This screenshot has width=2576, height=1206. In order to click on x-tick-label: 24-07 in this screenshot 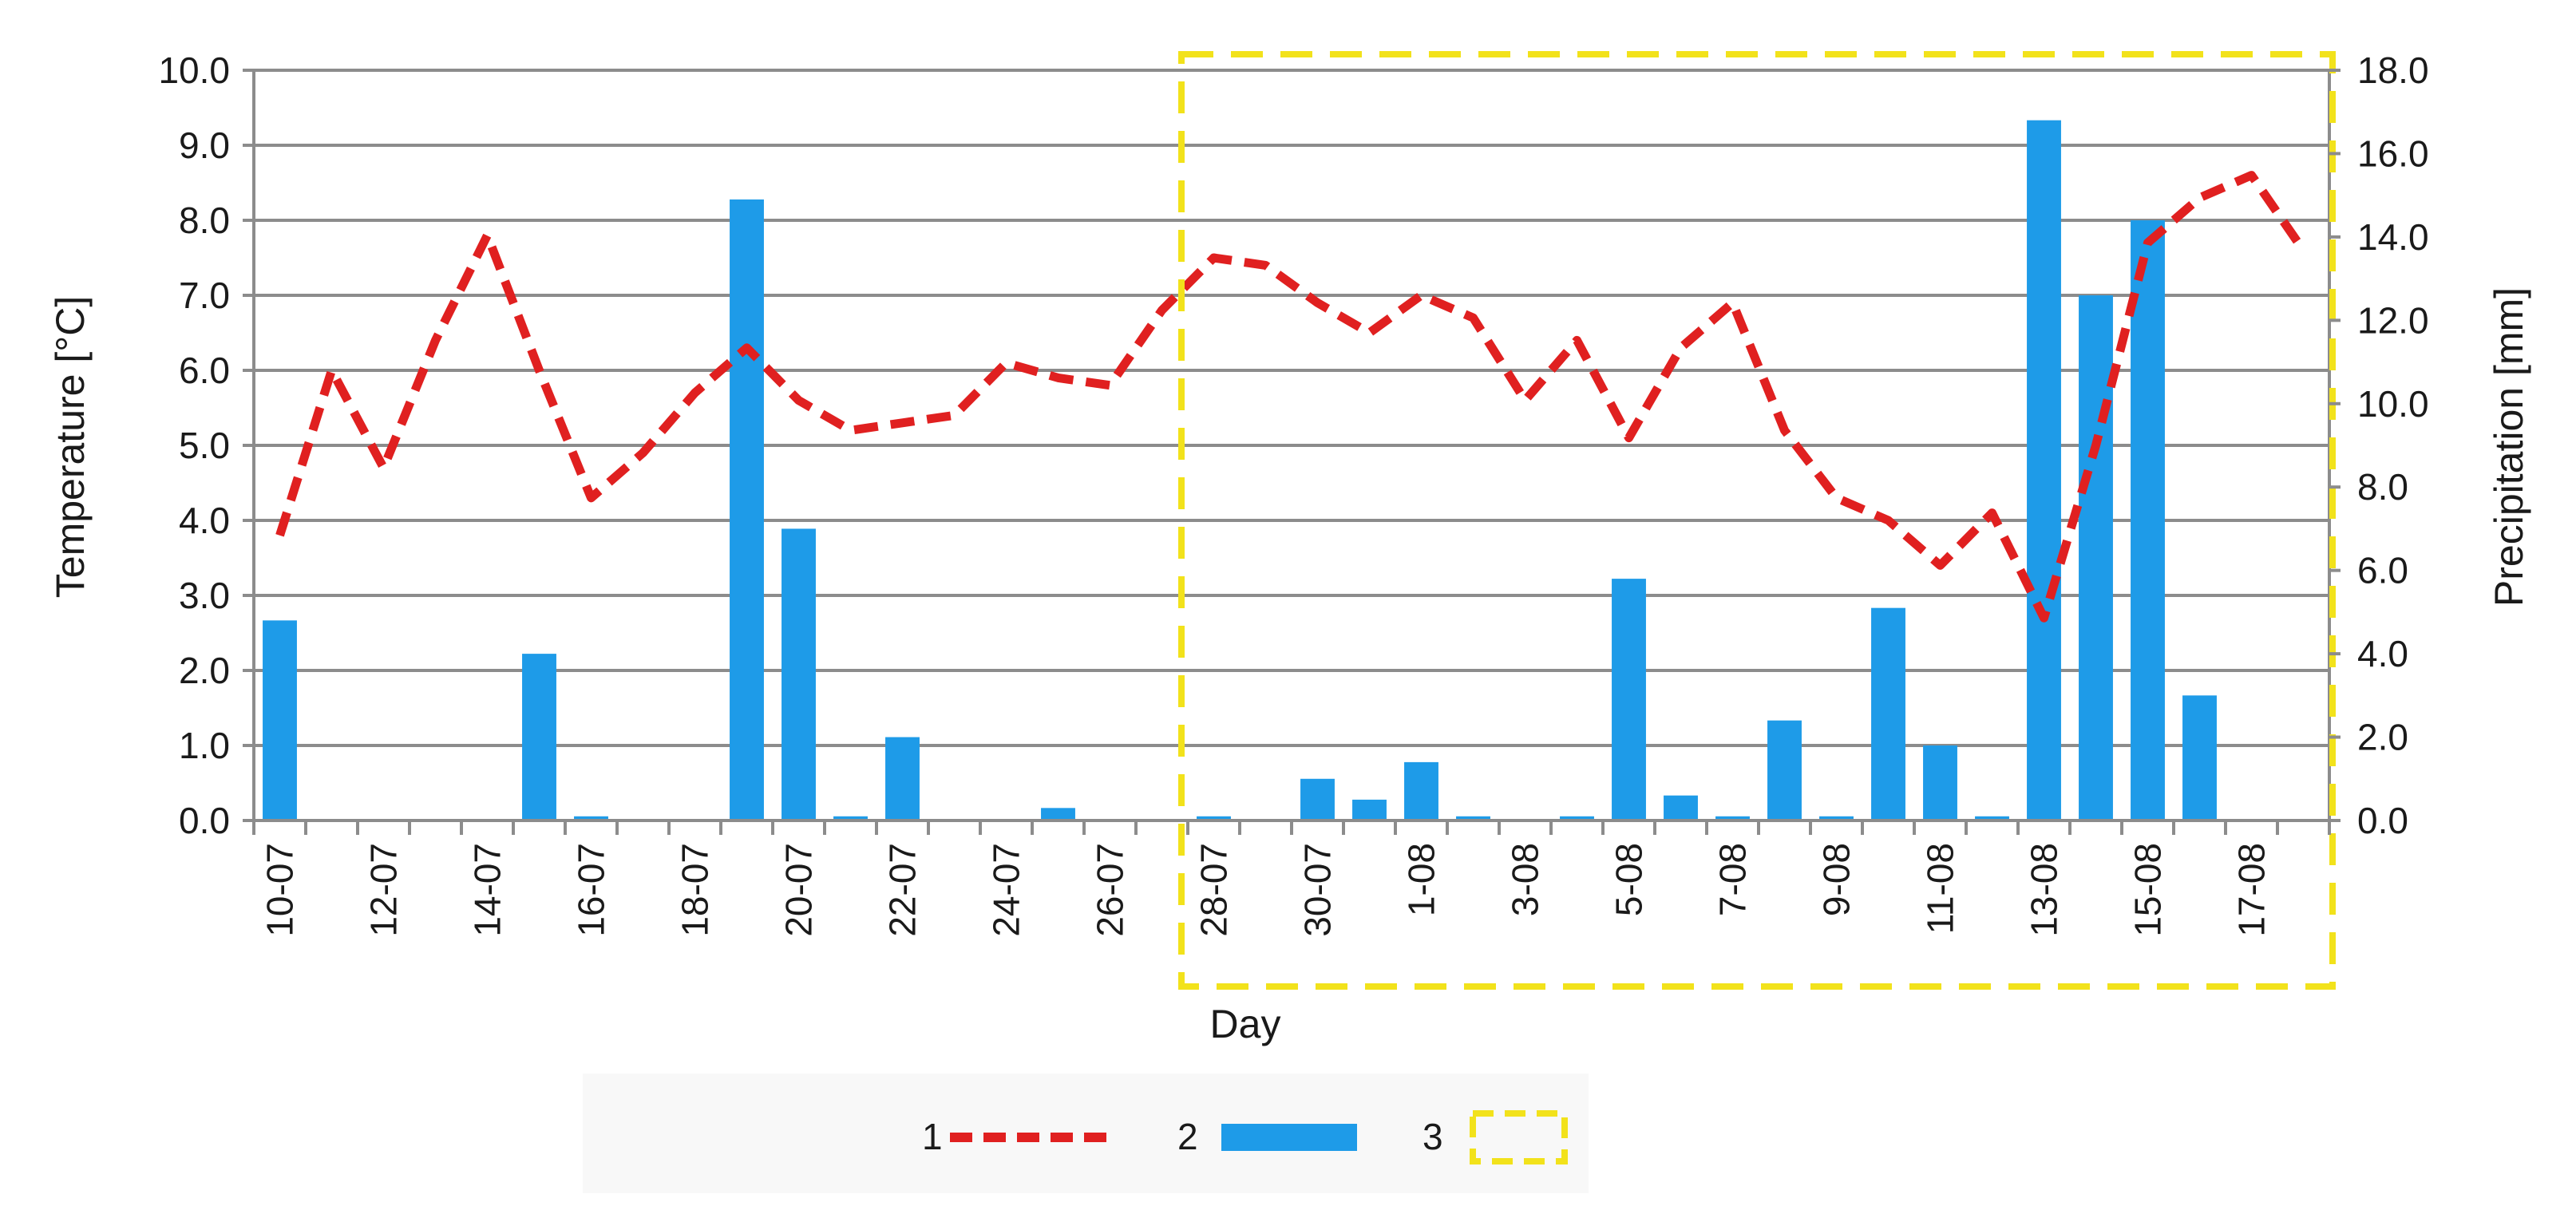, I will do `click(1007, 890)`.